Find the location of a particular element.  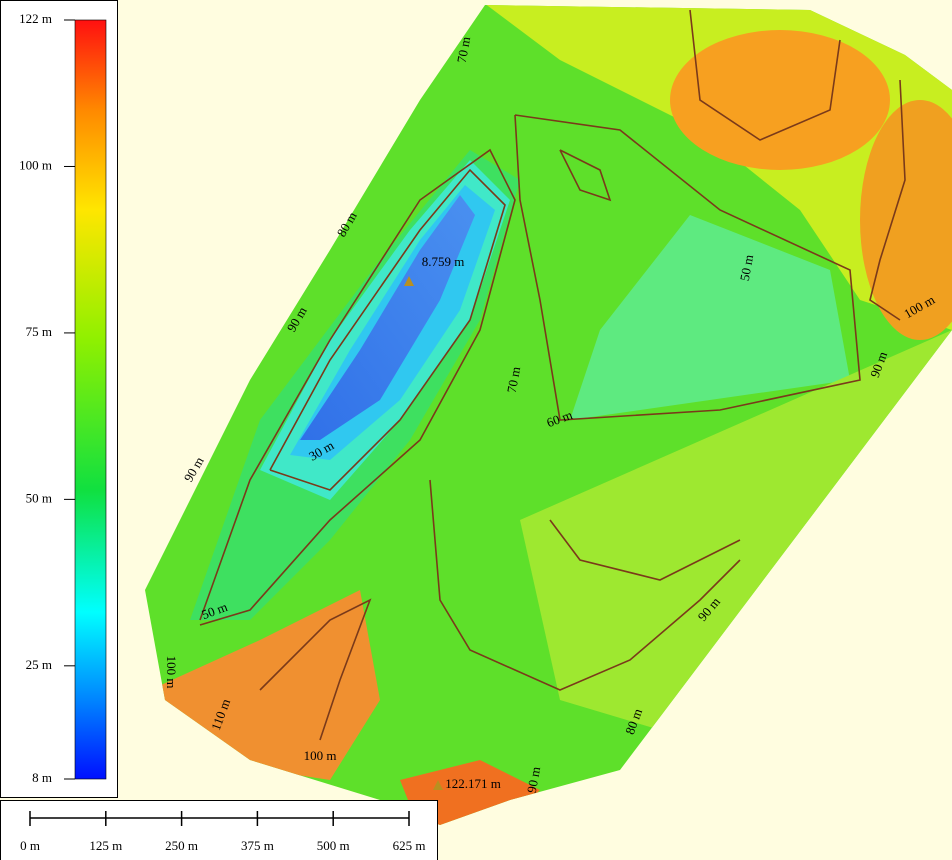

scale-tick-label: 500 m is located at coordinates (333, 845).